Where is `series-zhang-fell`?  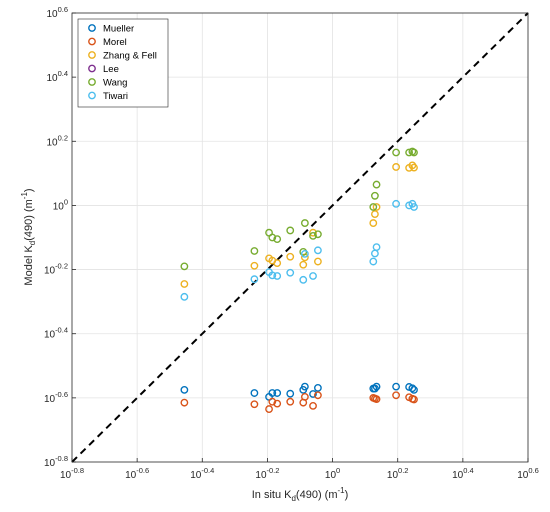
series-zhang-fell is located at coordinates (299, 224).